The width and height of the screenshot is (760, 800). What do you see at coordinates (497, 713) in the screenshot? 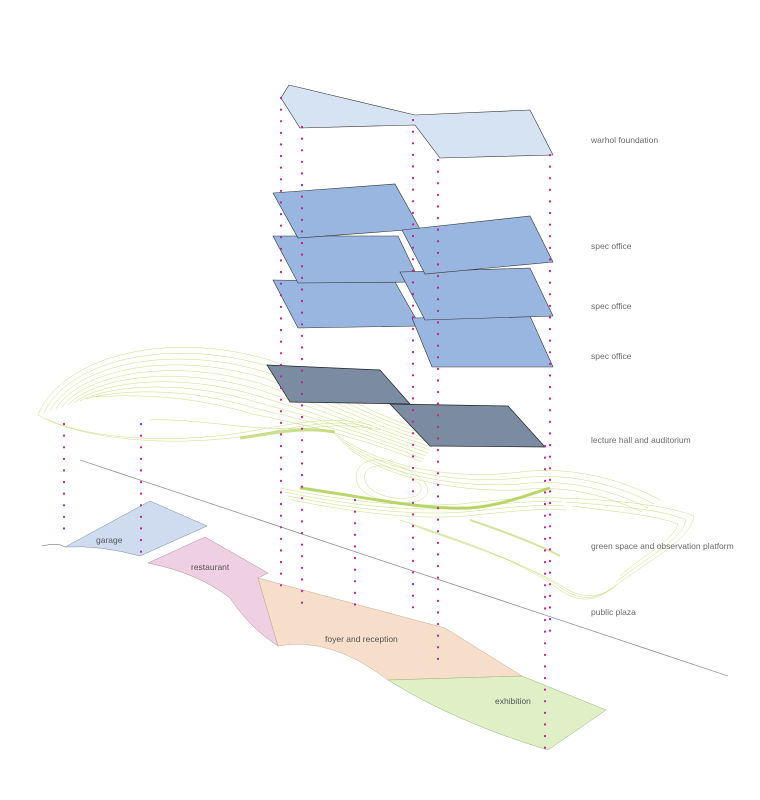
I see `exhibition-plane` at bounding box center [497, 713].